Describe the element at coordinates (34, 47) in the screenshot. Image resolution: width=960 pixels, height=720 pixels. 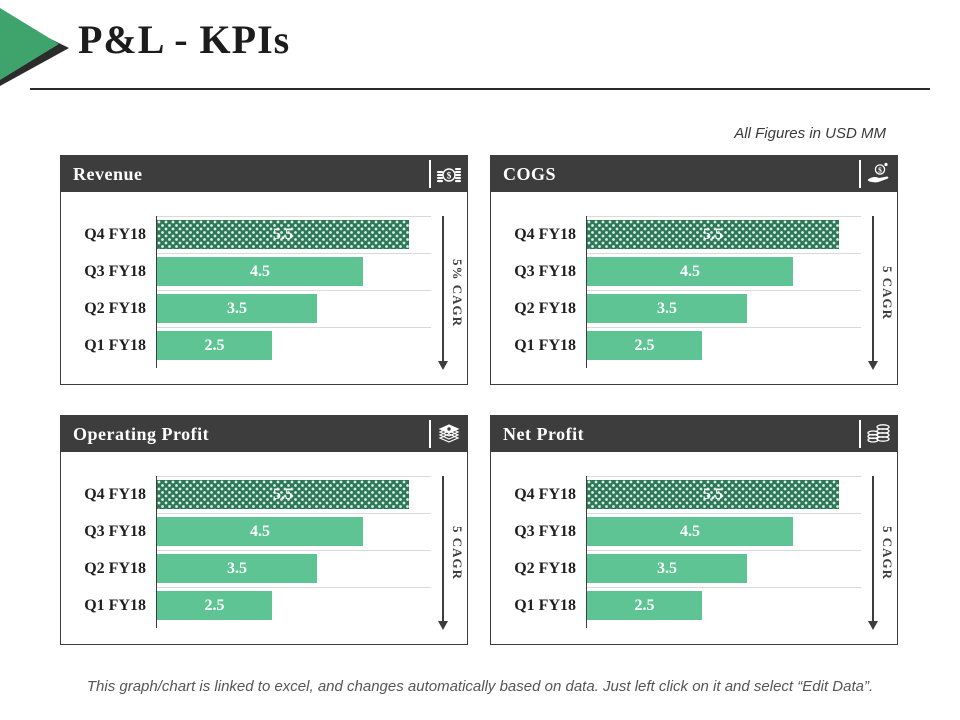
I see `title-accent-arrow-icon` at that location.